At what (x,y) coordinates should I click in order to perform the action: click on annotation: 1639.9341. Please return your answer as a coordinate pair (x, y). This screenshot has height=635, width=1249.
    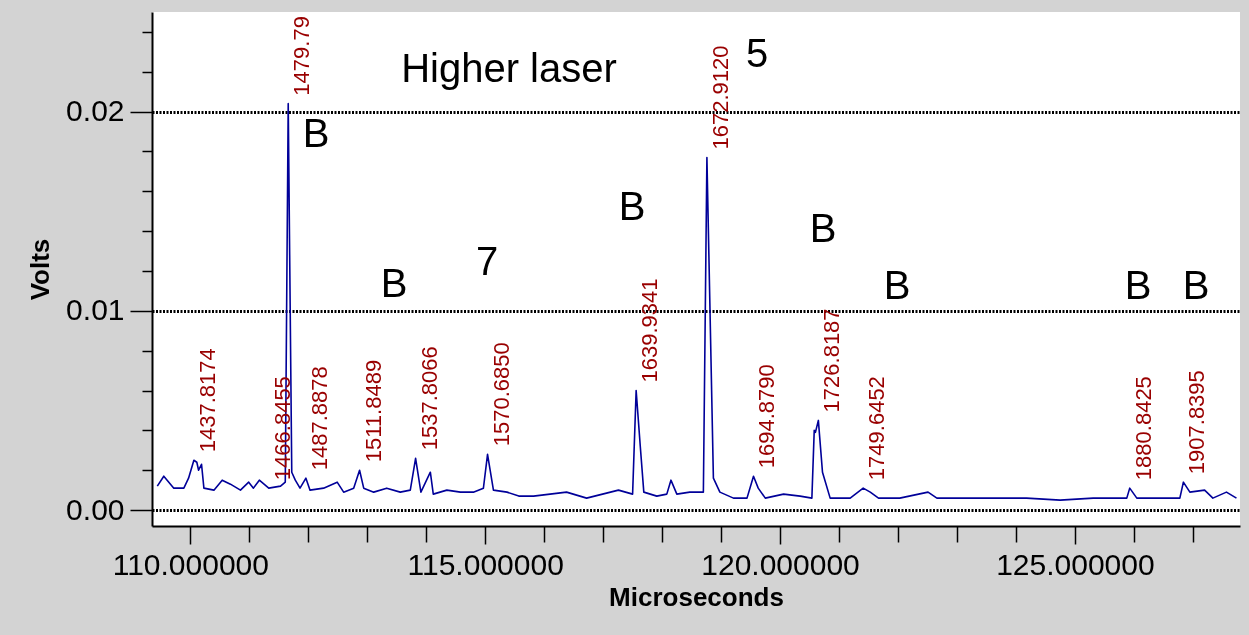
    Looking at the image, I should click on (650, 330).